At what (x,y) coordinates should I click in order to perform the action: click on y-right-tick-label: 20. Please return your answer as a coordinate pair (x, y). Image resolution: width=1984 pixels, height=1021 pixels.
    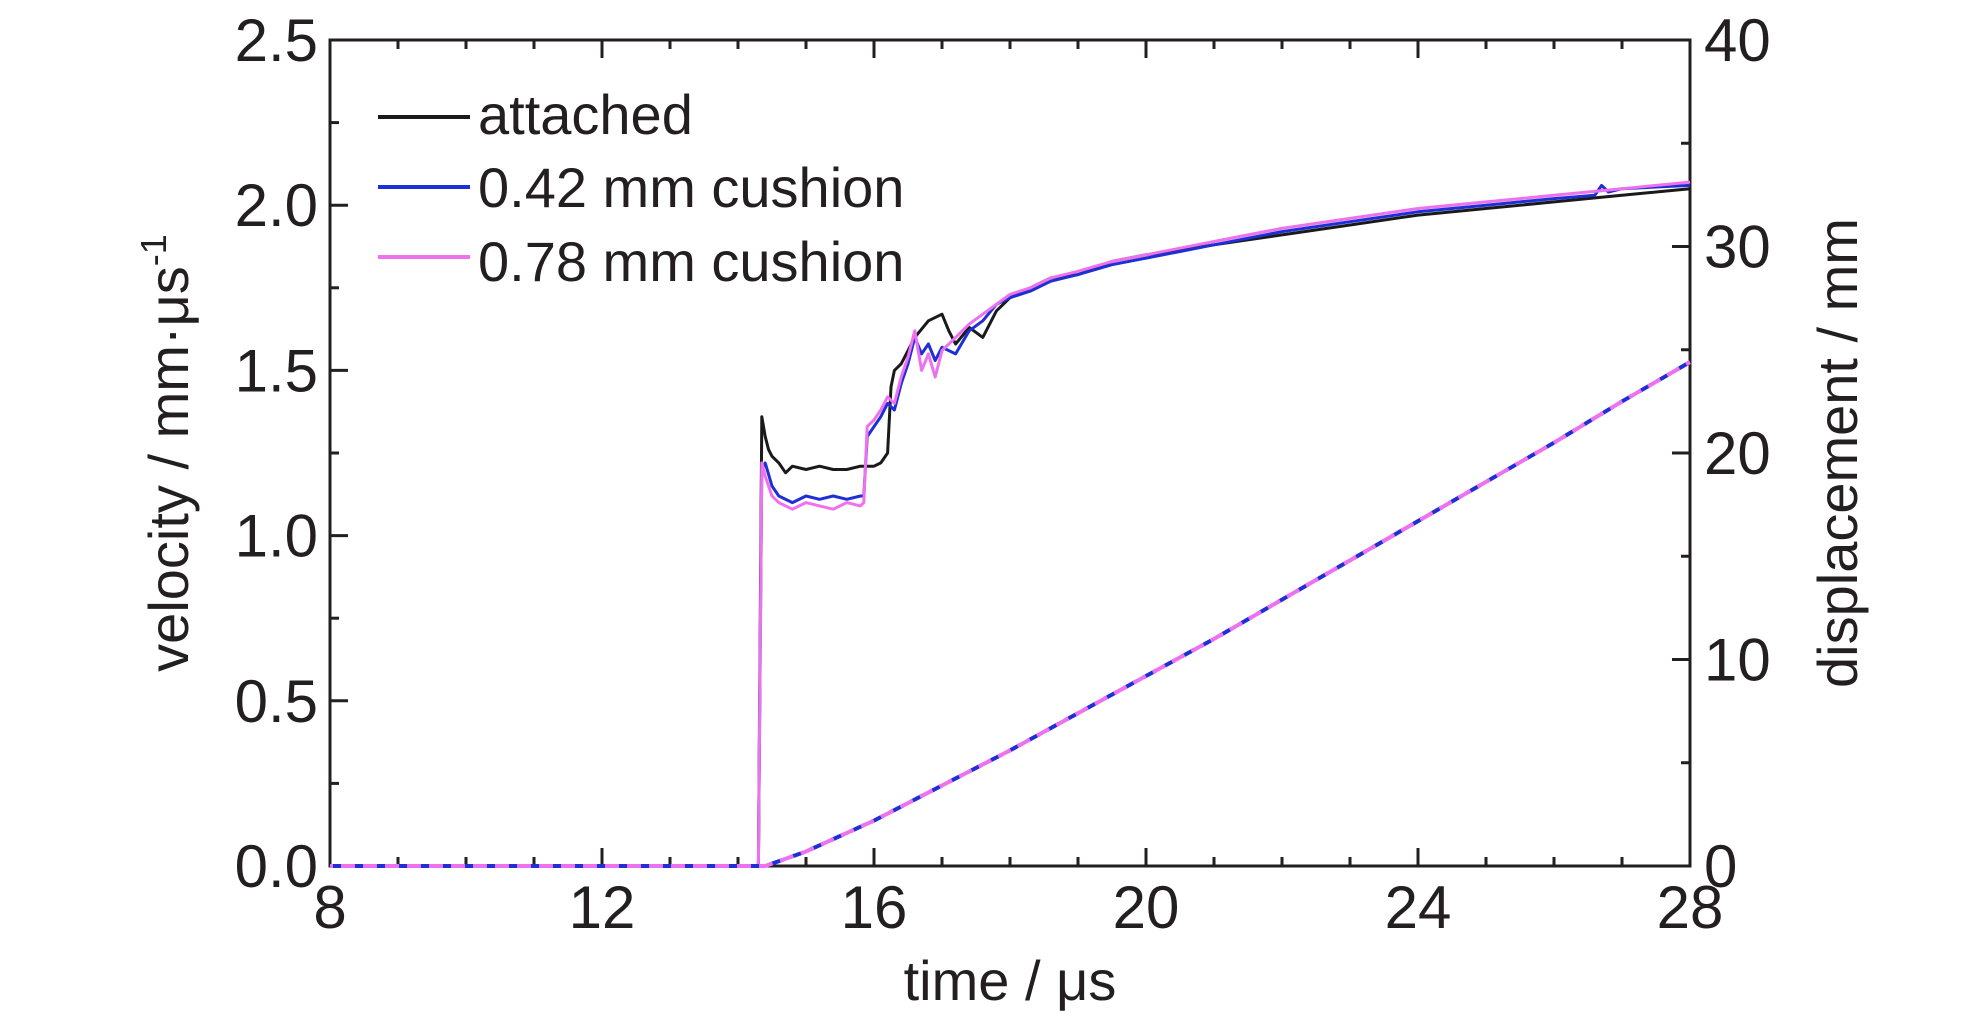
    Looking at the image, I should click on (1737, 453).